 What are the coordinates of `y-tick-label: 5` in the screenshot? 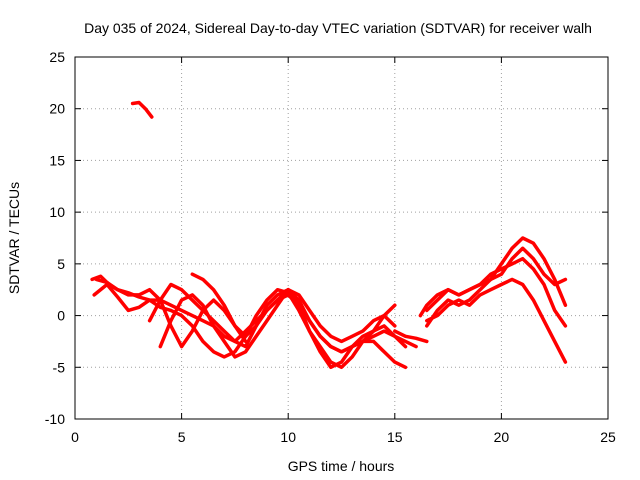 It's located at (61, 264).